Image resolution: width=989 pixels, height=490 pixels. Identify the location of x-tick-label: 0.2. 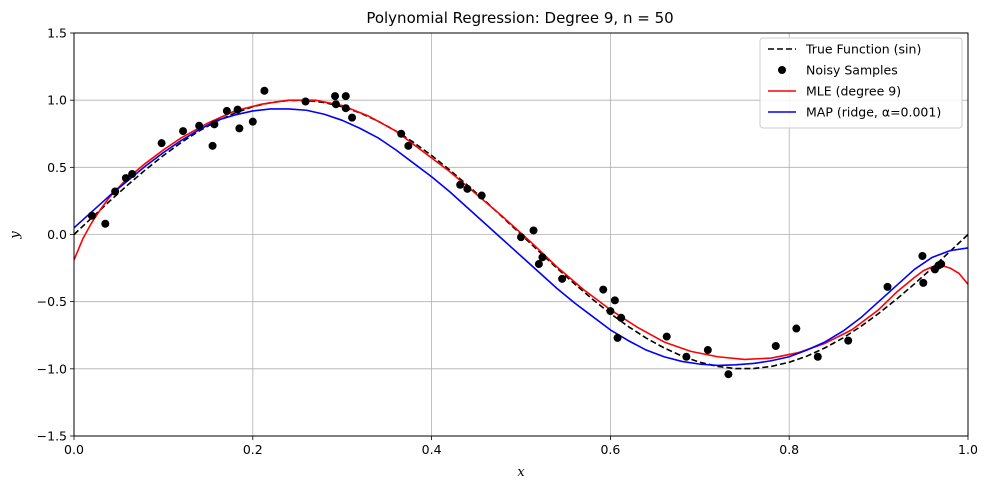
(253, 449).